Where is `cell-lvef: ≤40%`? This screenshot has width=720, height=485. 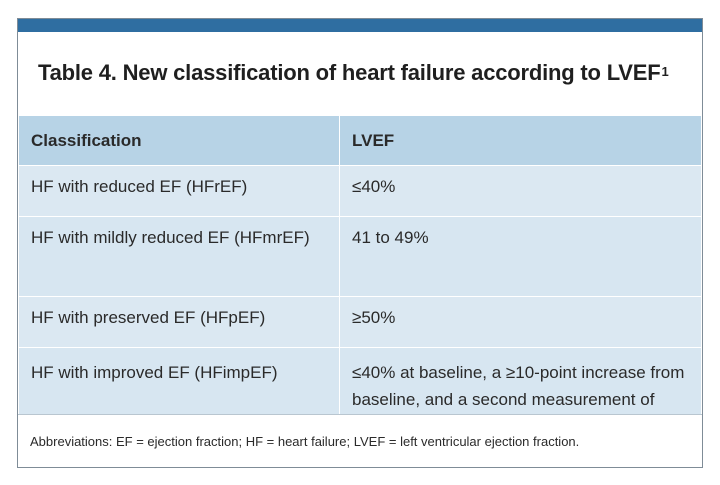 cell-lvef: ≤40% is located at coordinates (520, 191).